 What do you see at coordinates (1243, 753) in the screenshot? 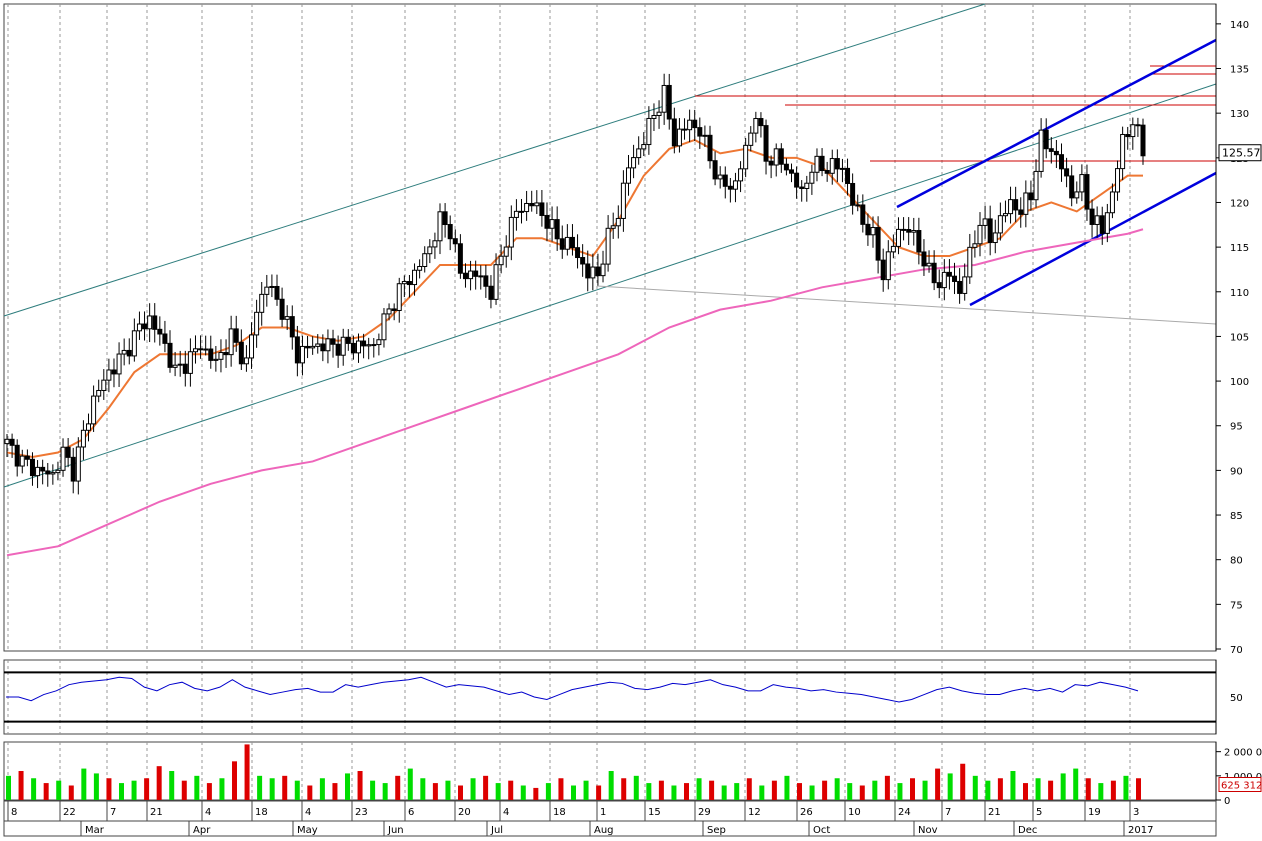
I see `volume-tick-label: 2 000 00` at bounding box center [1243, 753].